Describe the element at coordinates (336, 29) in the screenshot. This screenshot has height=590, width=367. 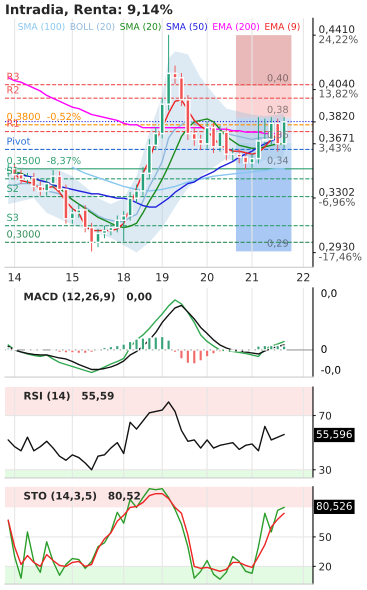
I see `y-tick-label: 0,4410` at that location.